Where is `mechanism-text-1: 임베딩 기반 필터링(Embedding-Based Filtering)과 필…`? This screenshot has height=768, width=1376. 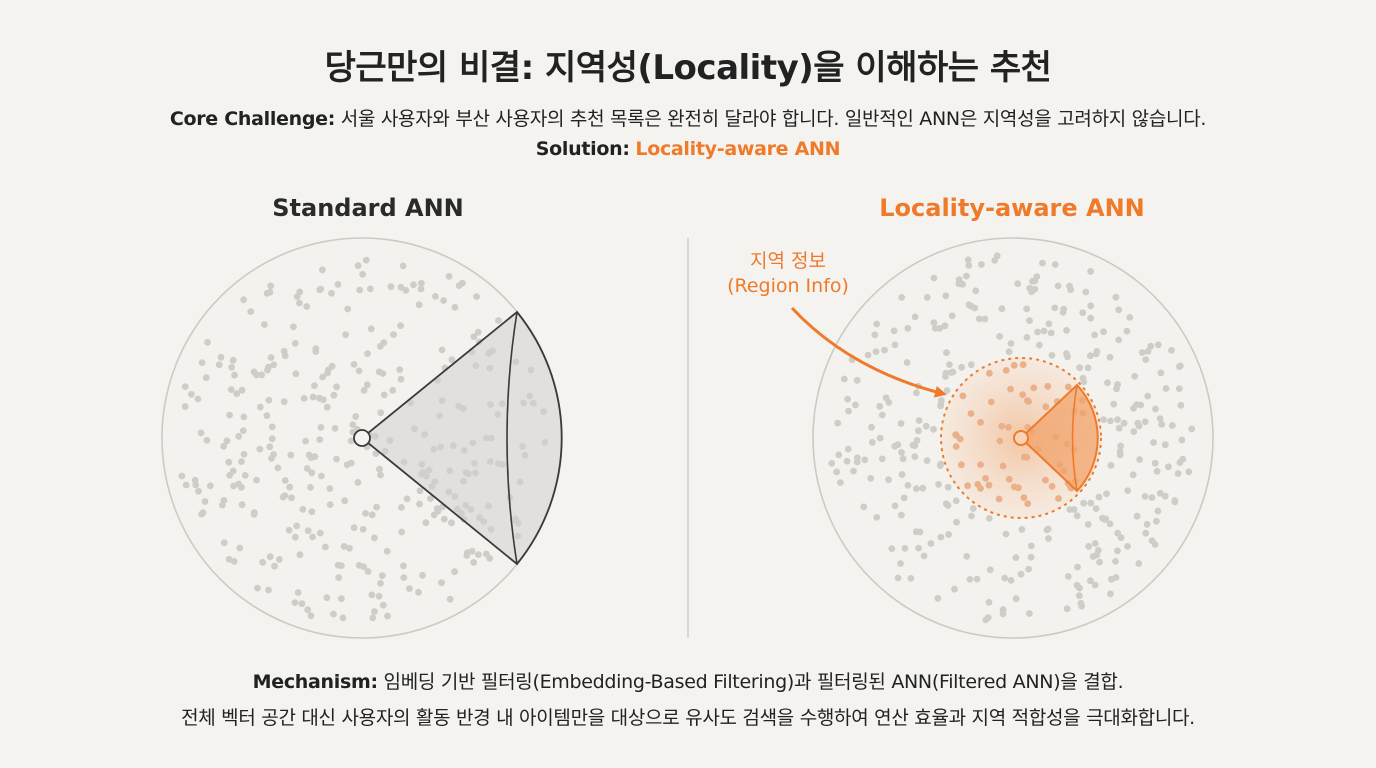 mechanism-text-1: 임베딩 기반 필터링(Embedding-Based Filtering)과 필… is located at coordinates (750, 682).